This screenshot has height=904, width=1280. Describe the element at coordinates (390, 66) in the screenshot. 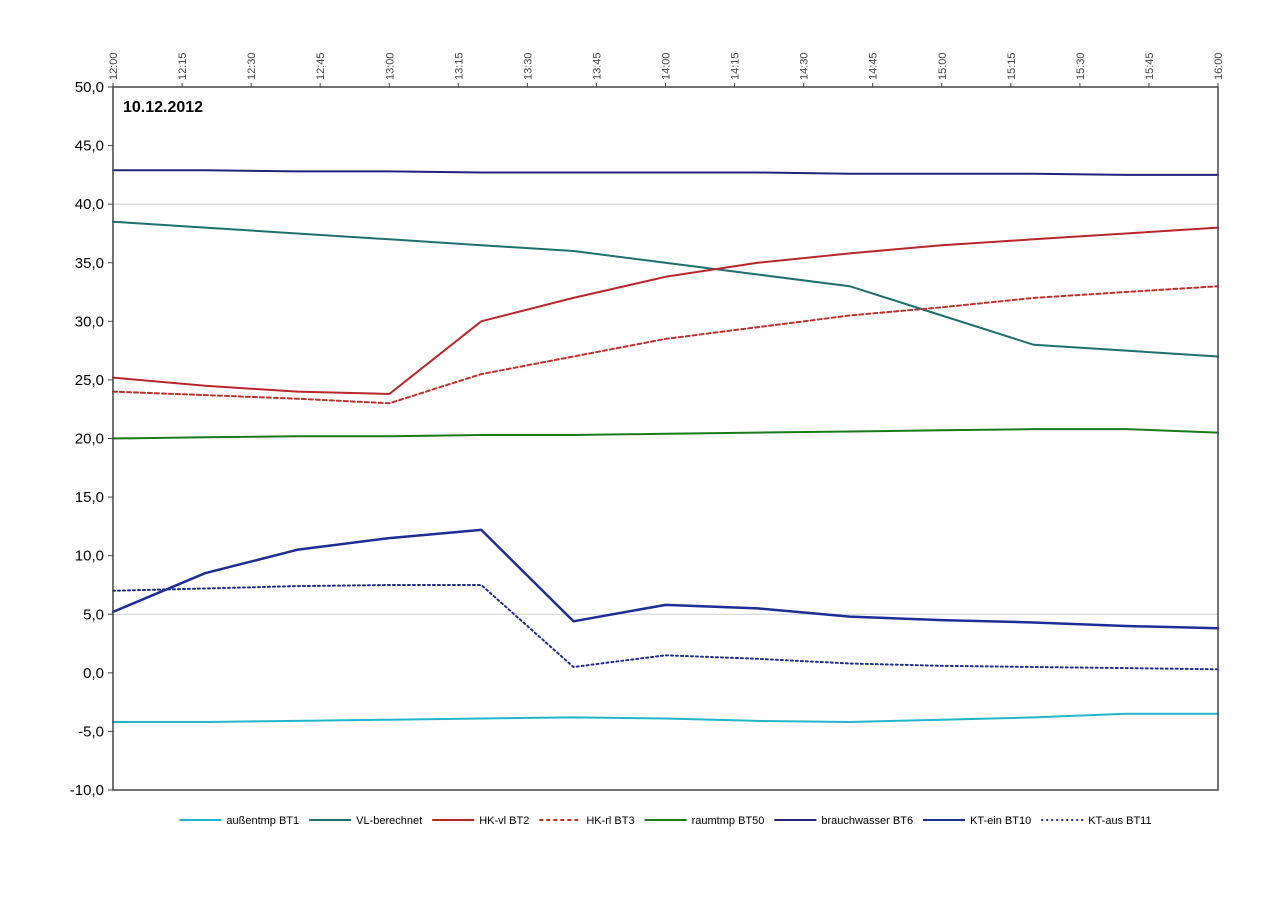

I see `x-tick-label: 13:00` at that location.